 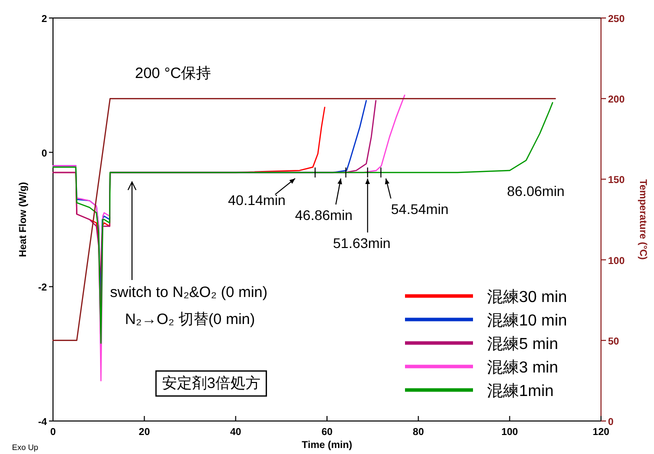 What do you see at coordinates (527, 321) in the screenshot?
I see `legend-label: 混練10 min` at bounding box center [527, 321].